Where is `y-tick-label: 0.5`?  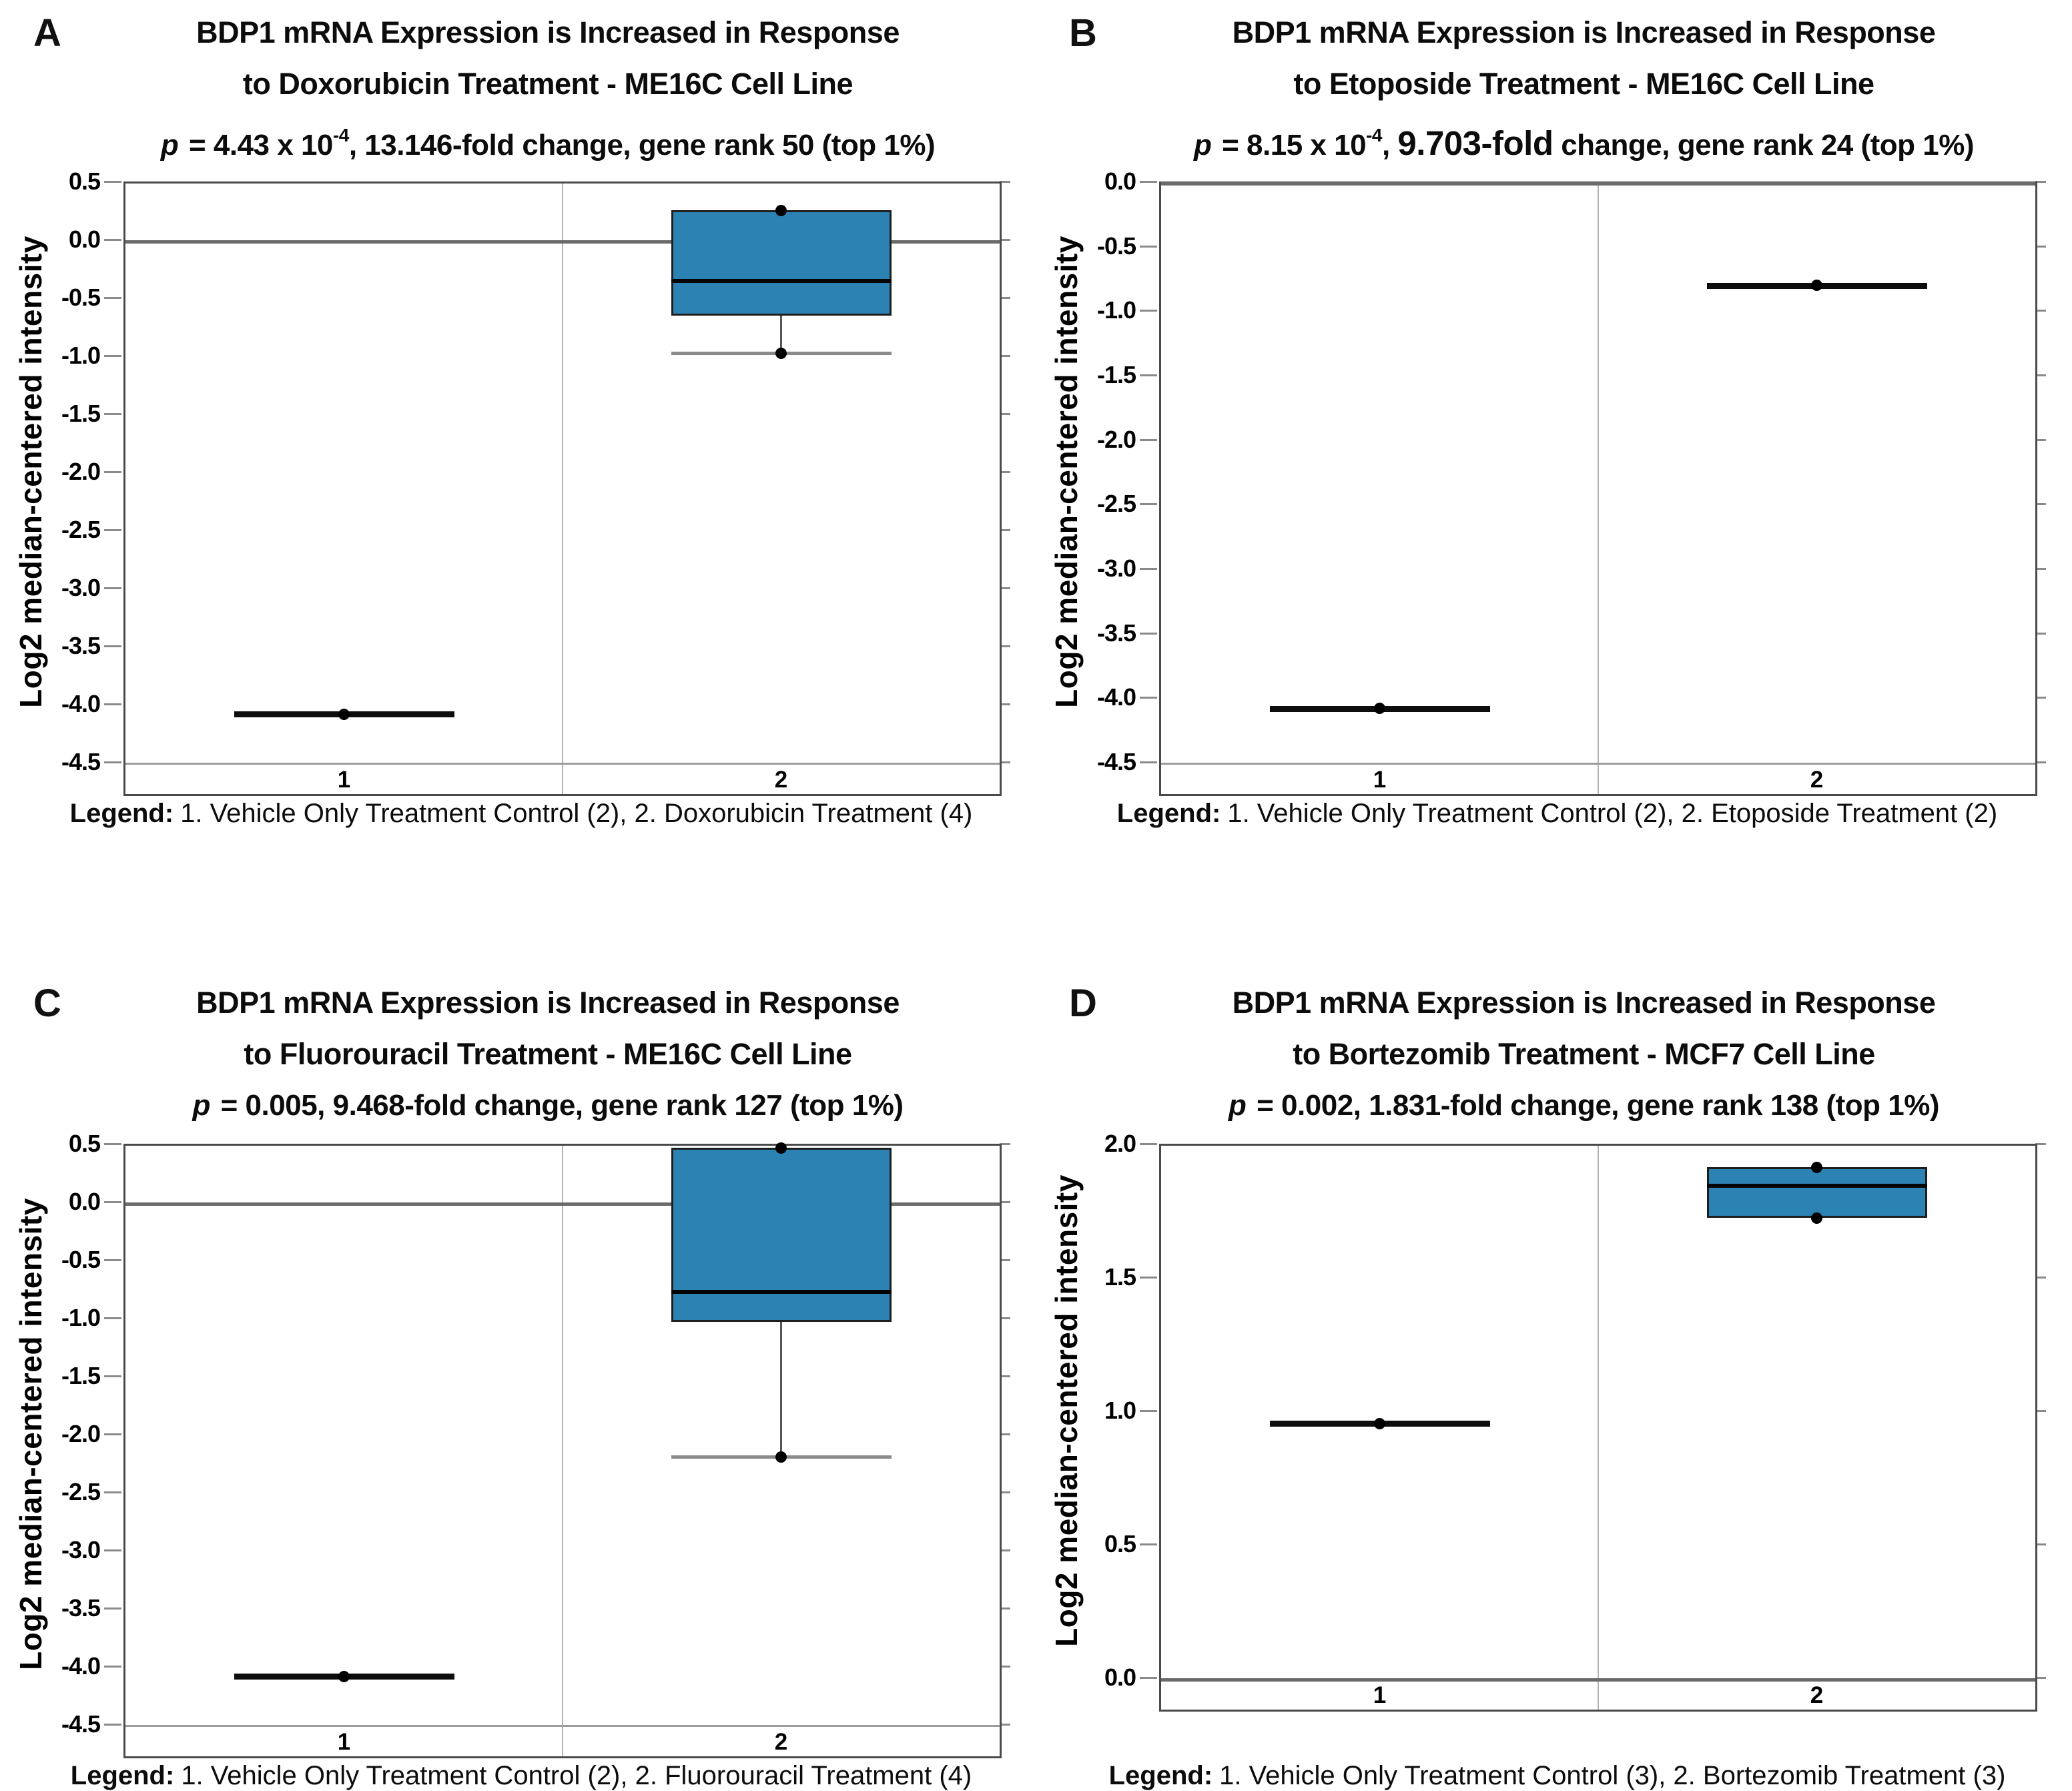 y-tick-label: 0.5 is located at coordinates (84, 181).